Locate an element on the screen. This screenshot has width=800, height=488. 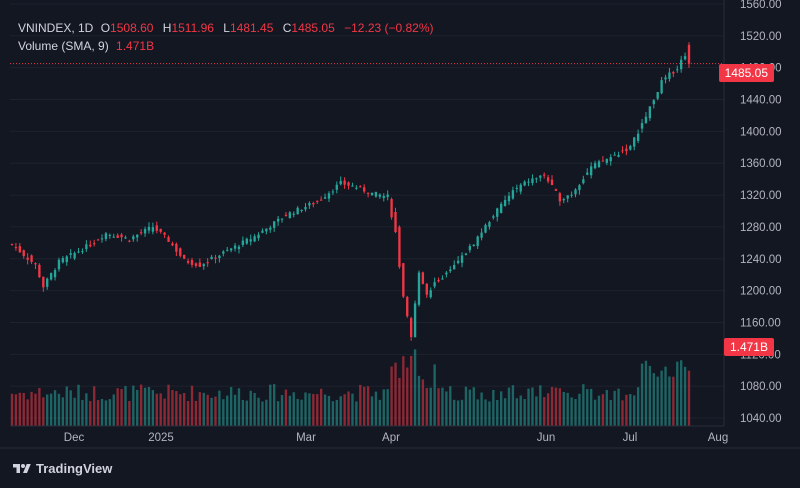
volume-legend-row: Volume (SMA, 9) 1.471B is located at coordinates (229, 46).